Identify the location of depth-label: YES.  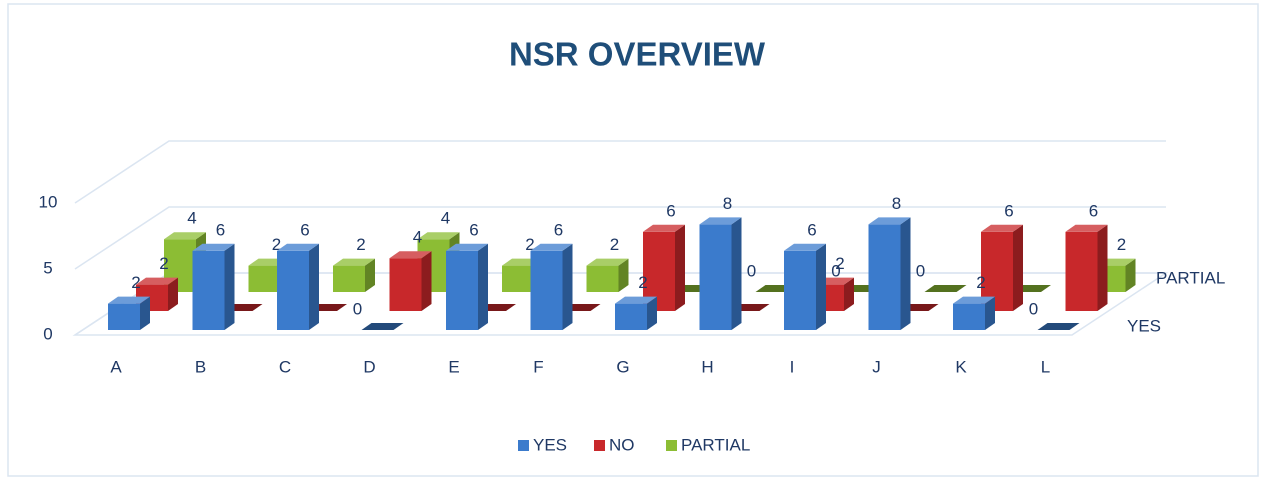
(1144, 325).